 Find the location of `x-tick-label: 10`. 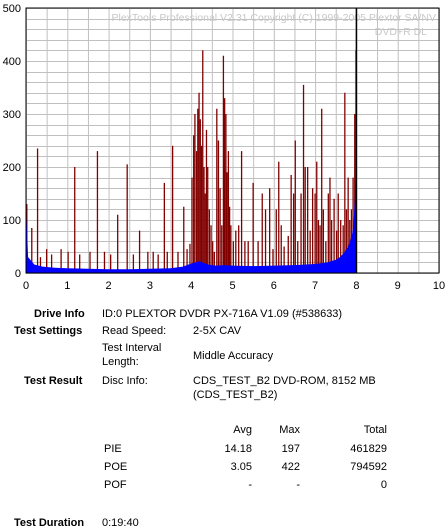

x-tick-label: 10 is located at coordinates (439, 286).